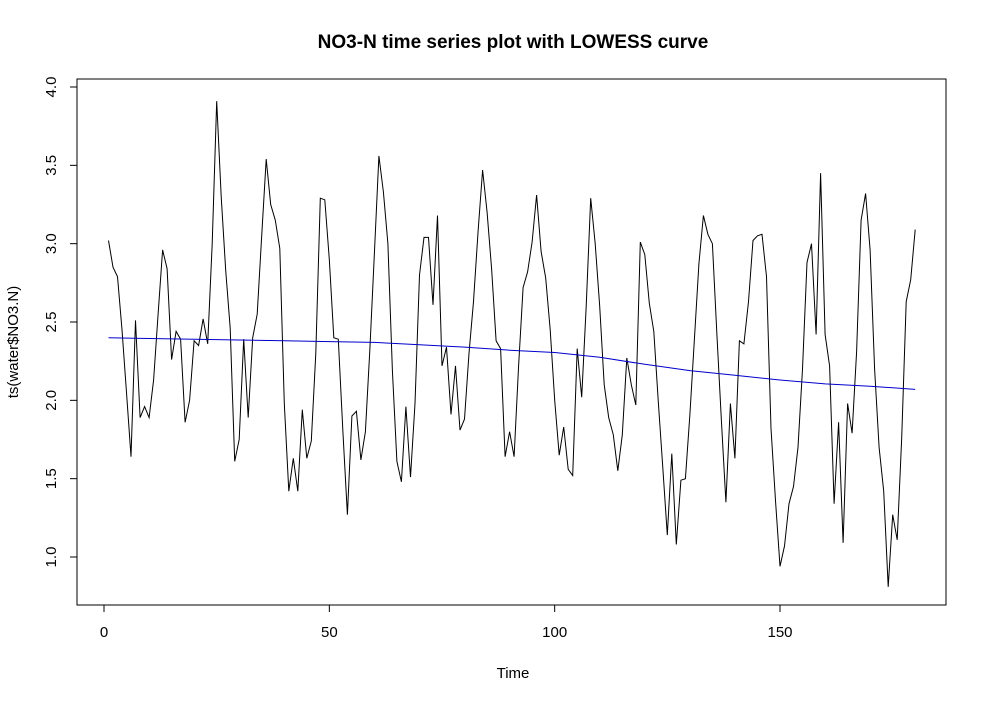 The height and width of the screenshot is (703, 988). Describe the element at coordinates (51, 87) in the screenshot. I see `y-tick-label: 4.0` at that location.